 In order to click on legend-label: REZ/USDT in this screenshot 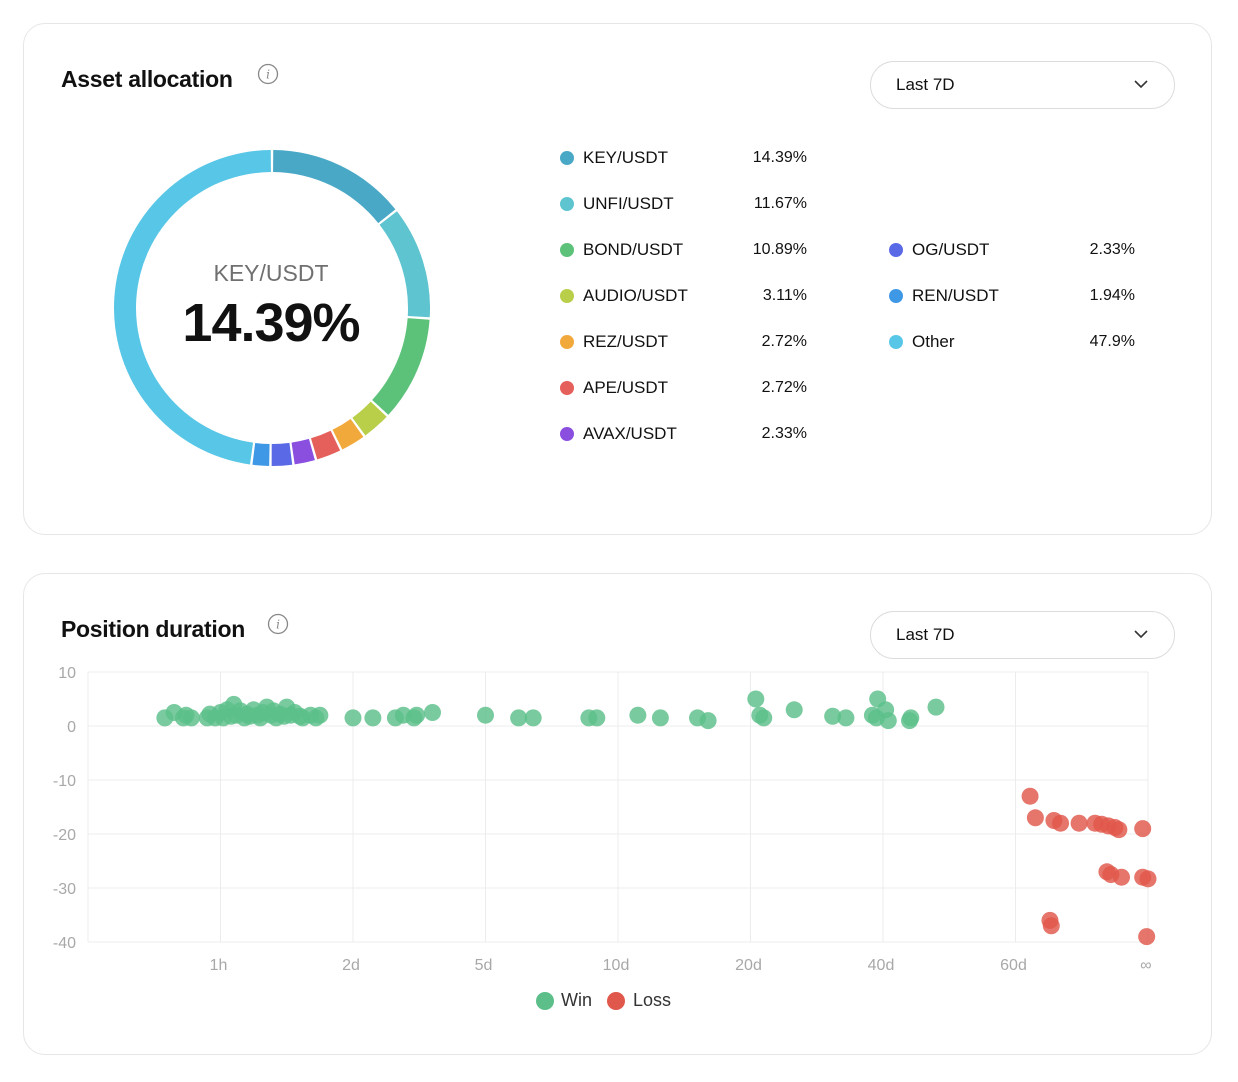, I will do `click(625, 341)`.